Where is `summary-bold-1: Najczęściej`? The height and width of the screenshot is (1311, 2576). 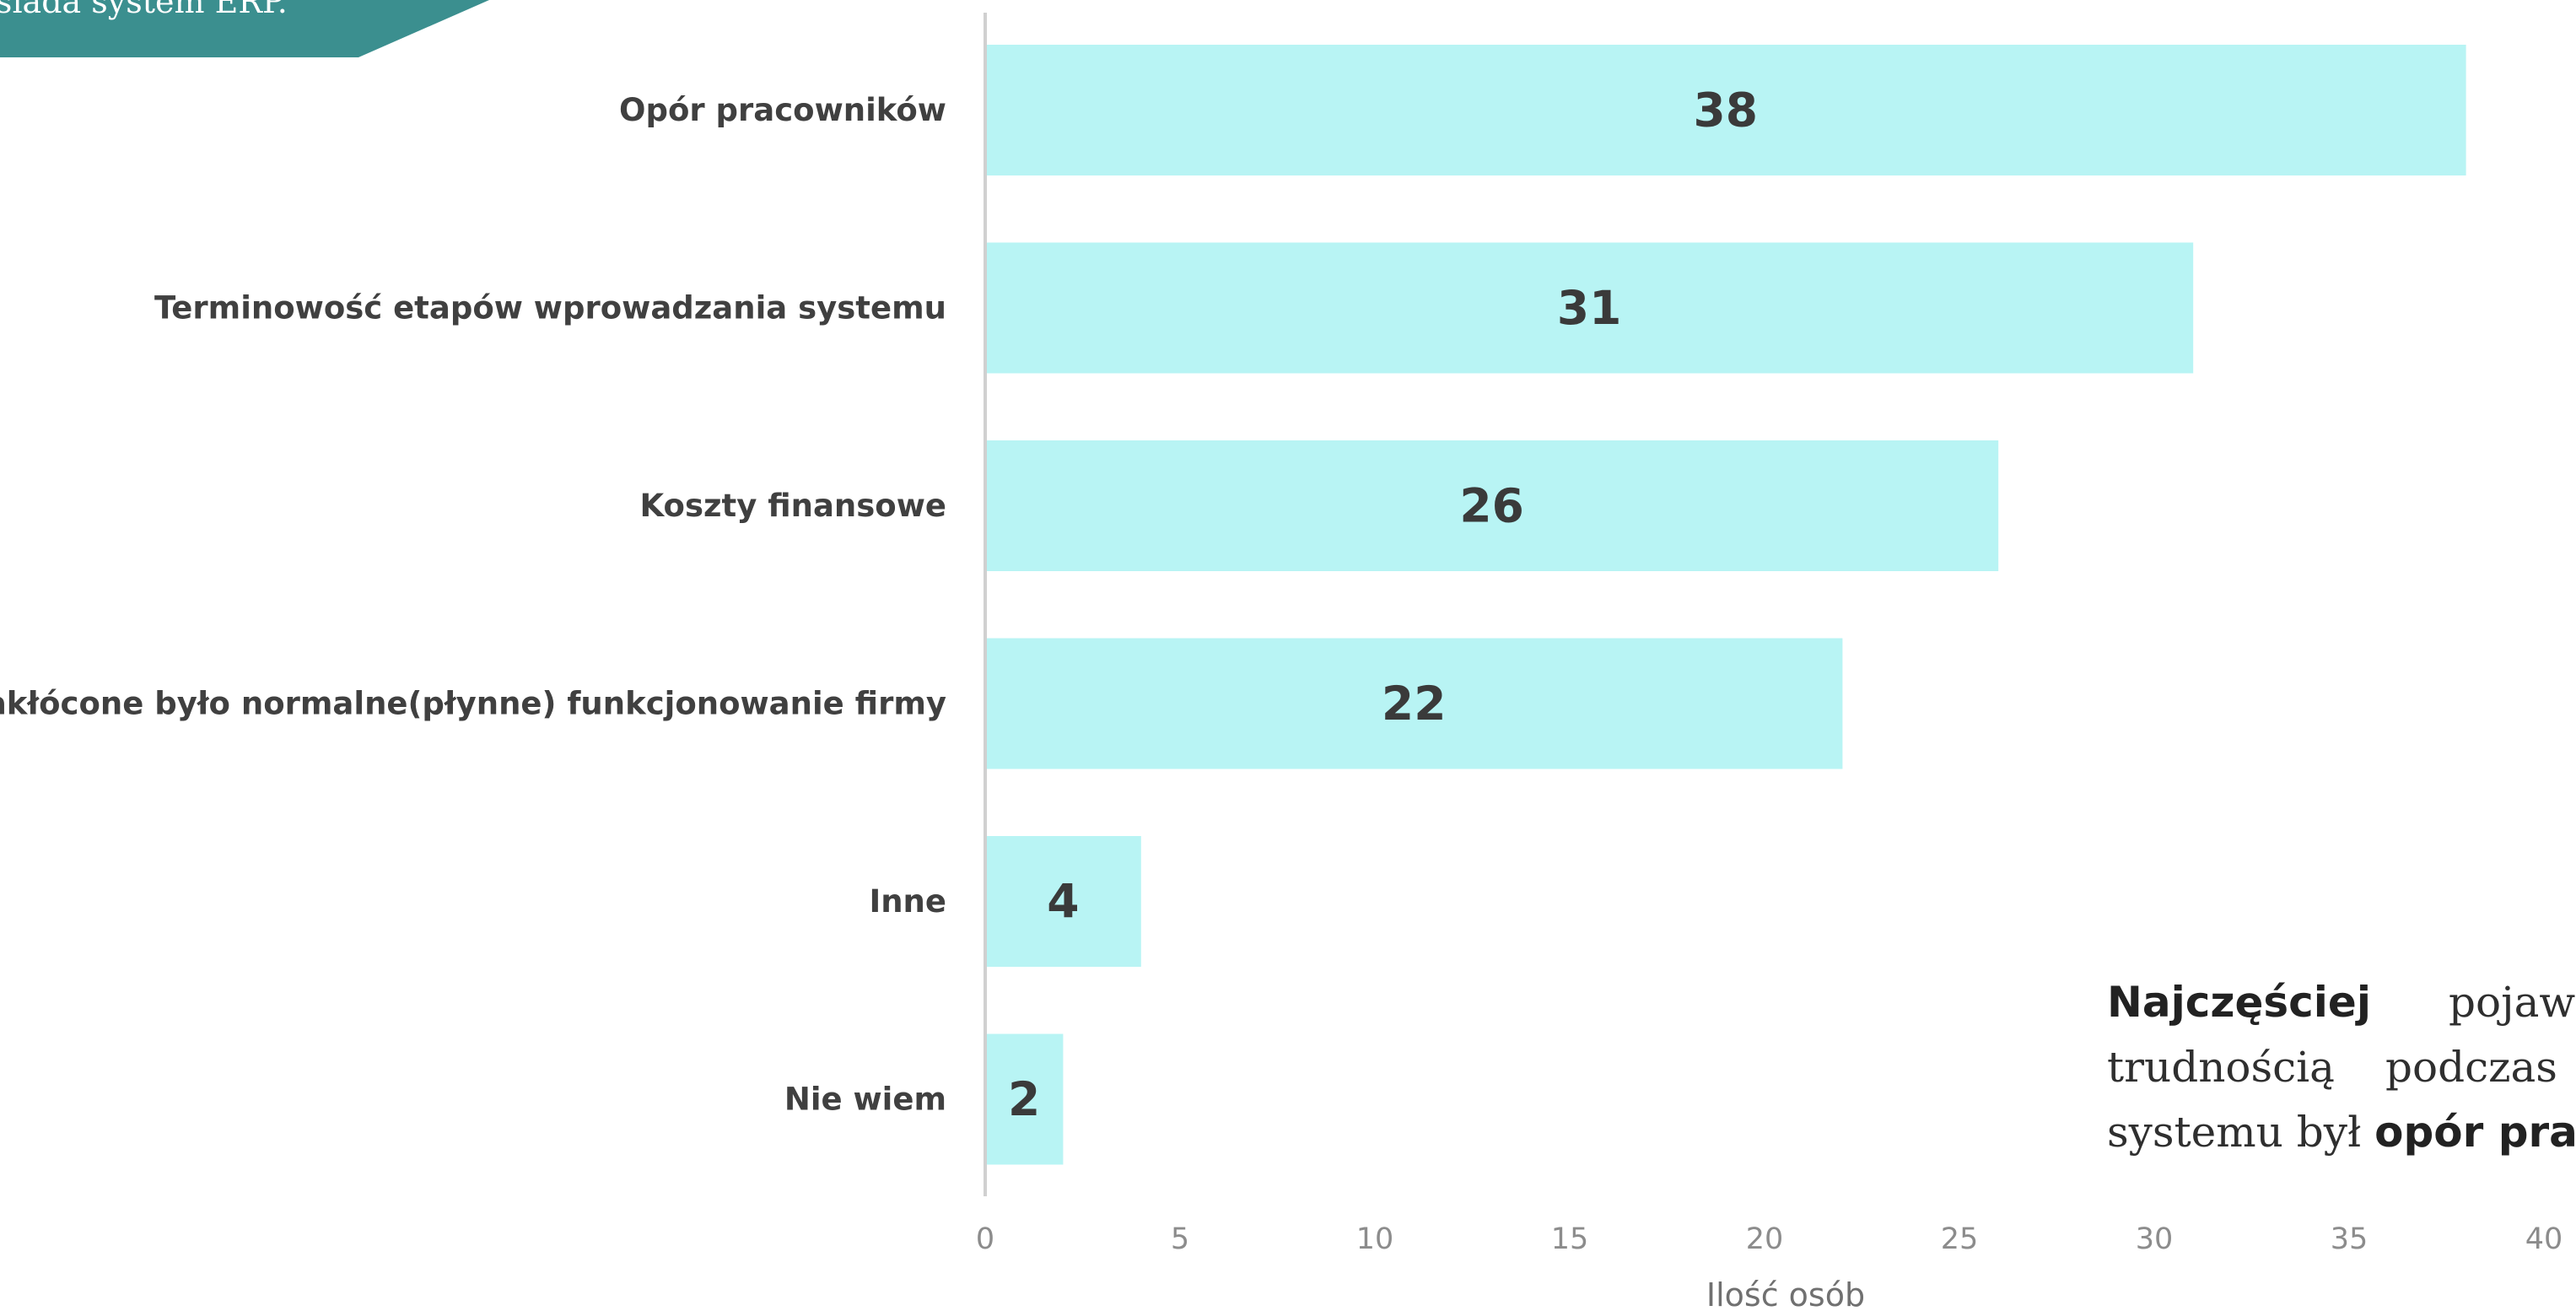
summary-bold-1: Najczęściej is located at coordinates (2239, 1002).